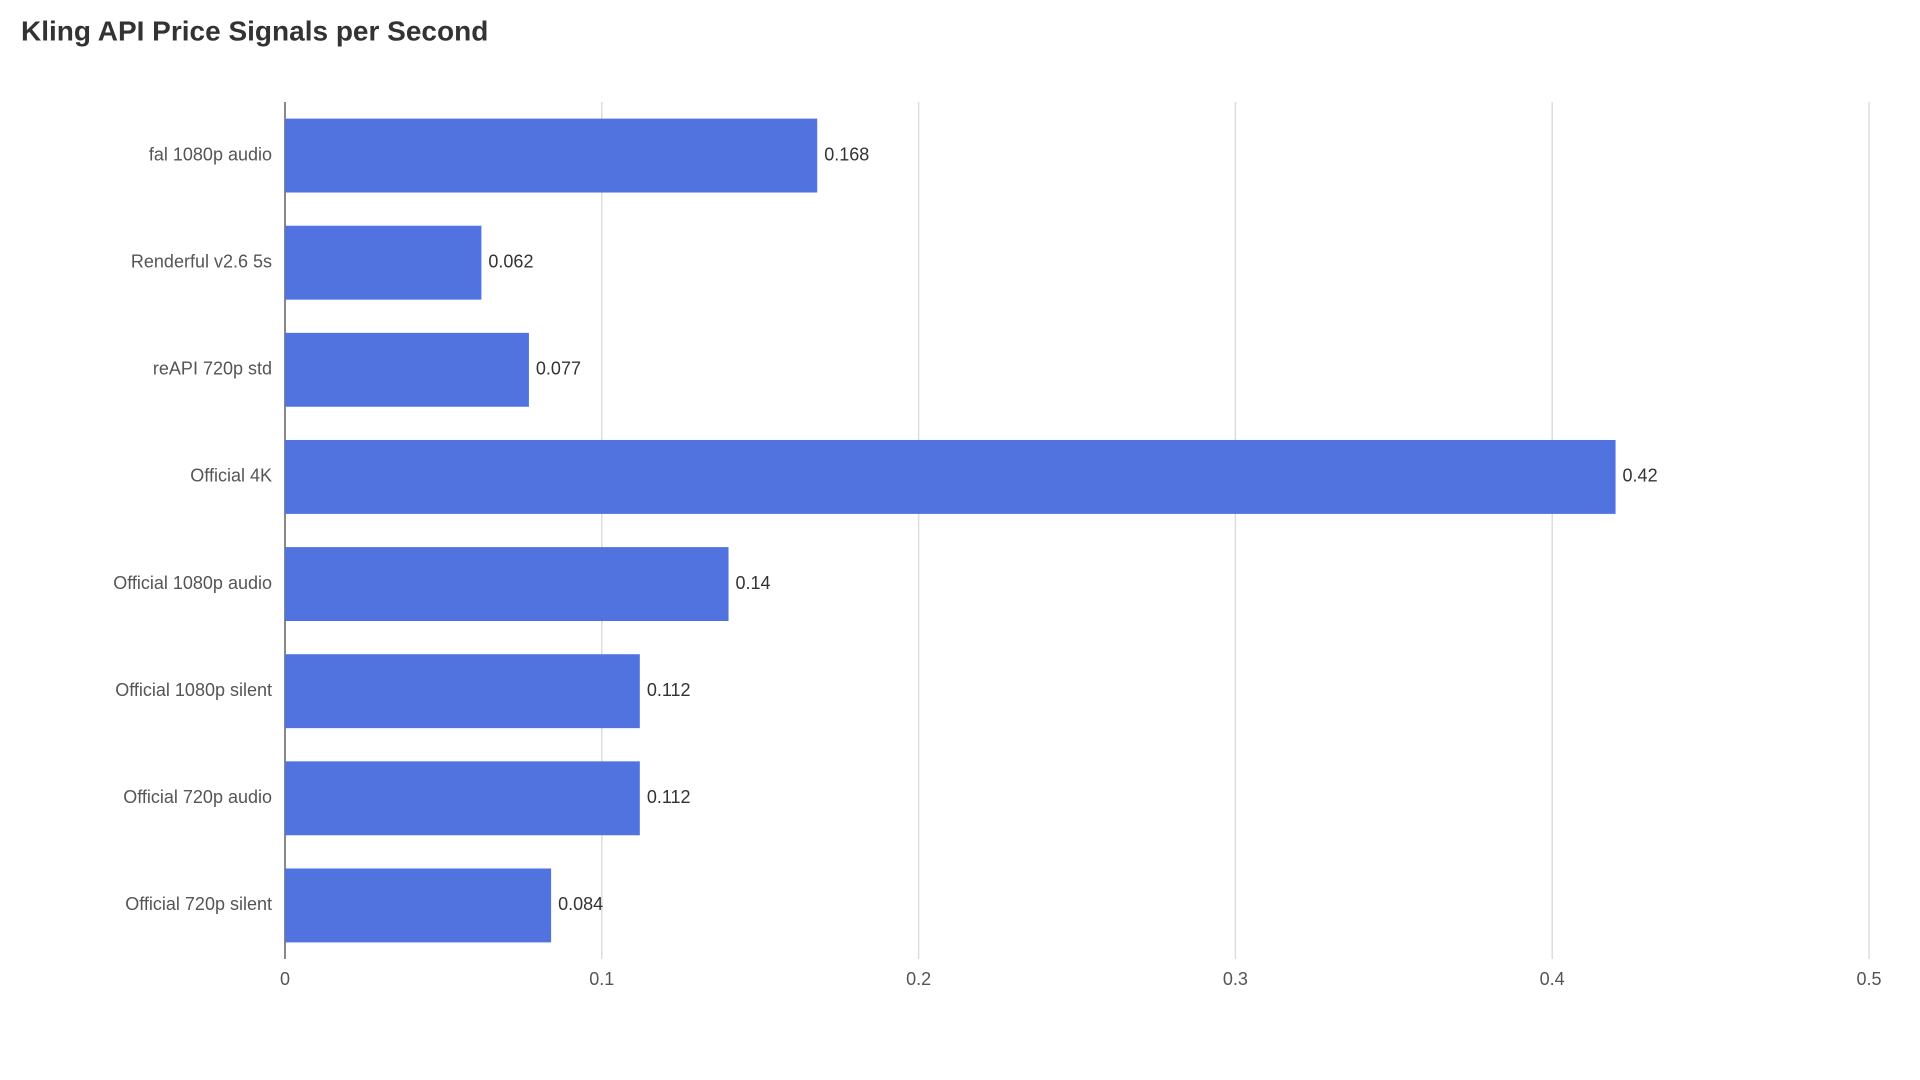  Describe the element at coordinates (601, 979) in the screenshot. I see `x-tick-label: 0.1` at that location.